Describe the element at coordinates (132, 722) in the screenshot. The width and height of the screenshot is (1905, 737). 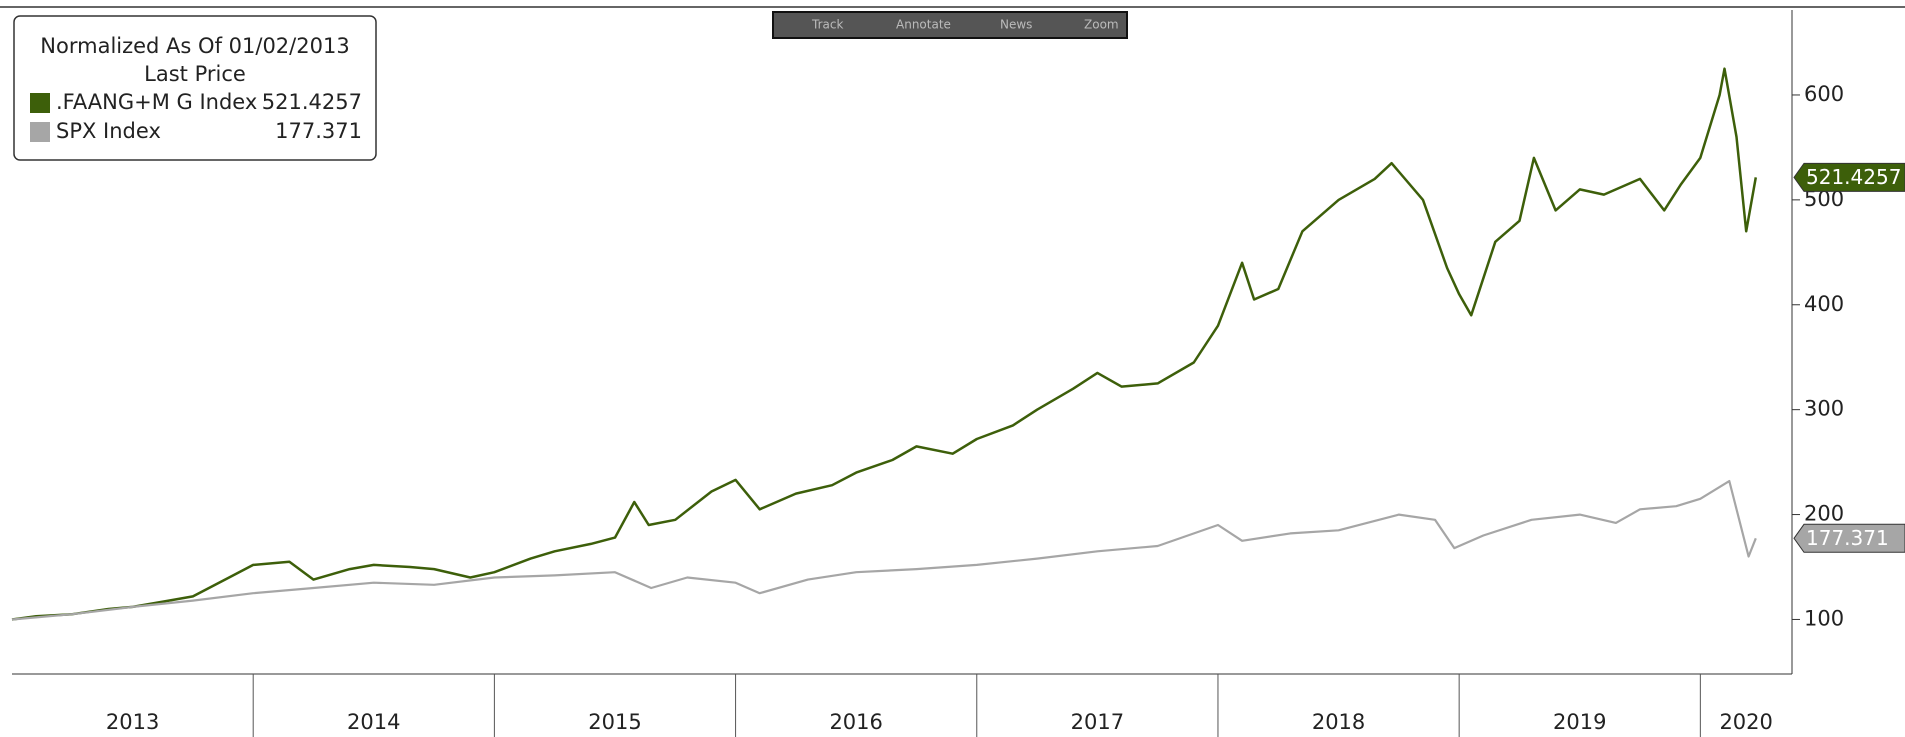
I see `x-tick-label: 2013` at that location.